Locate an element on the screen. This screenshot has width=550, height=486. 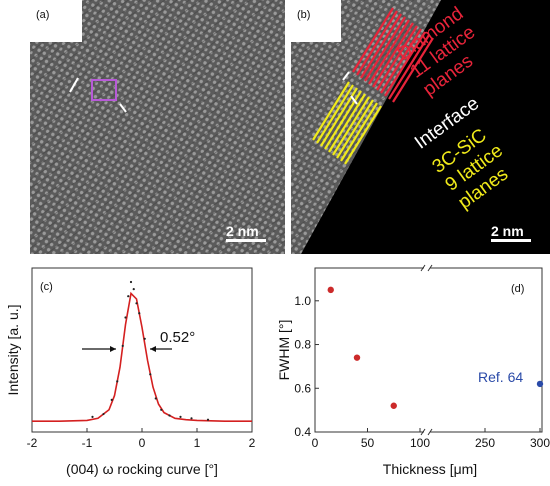
ref-annotation: Ref. 64 is located at coordinates (500, 377).